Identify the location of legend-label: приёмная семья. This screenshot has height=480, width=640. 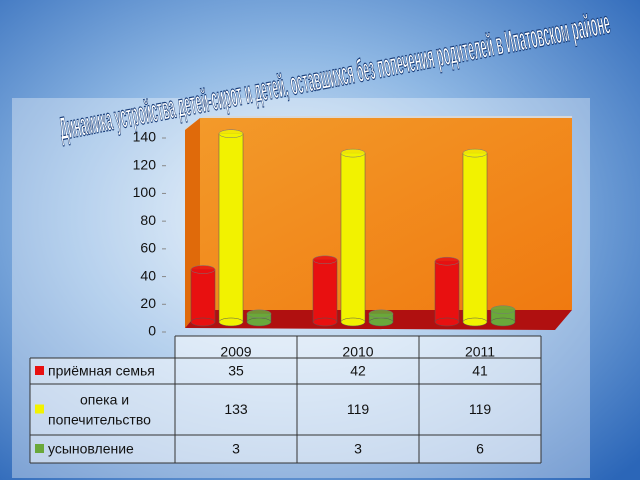
(101, 371).